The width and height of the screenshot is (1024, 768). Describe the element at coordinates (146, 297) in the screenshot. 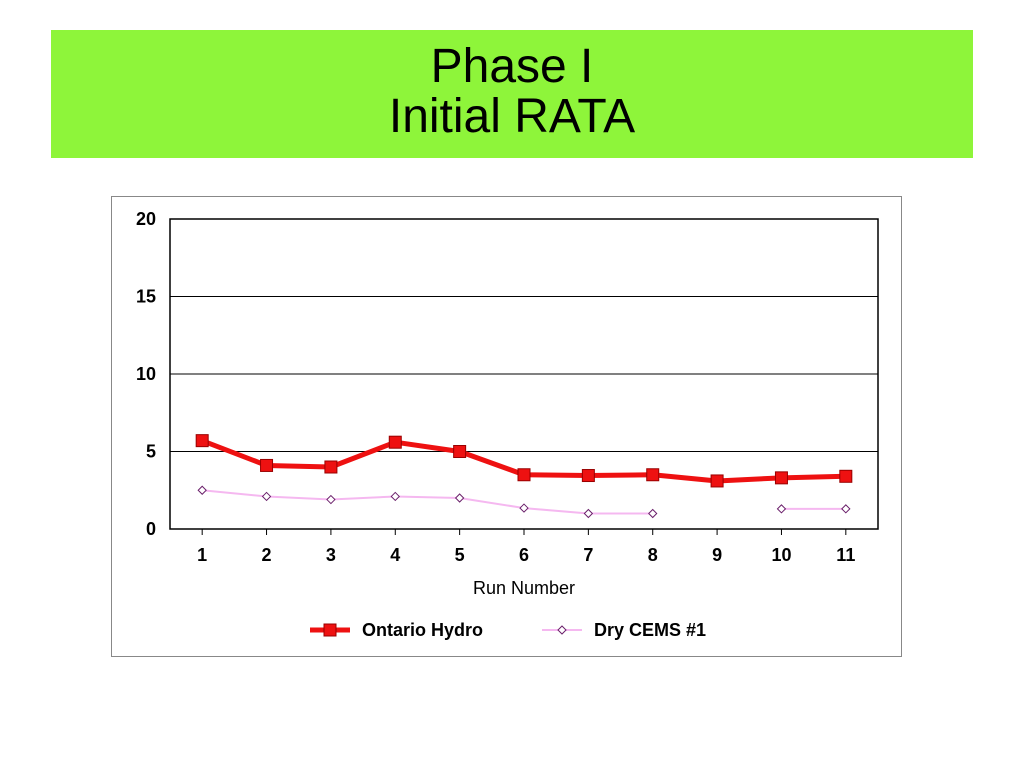

I see `y-tick-label: 15` at that location.